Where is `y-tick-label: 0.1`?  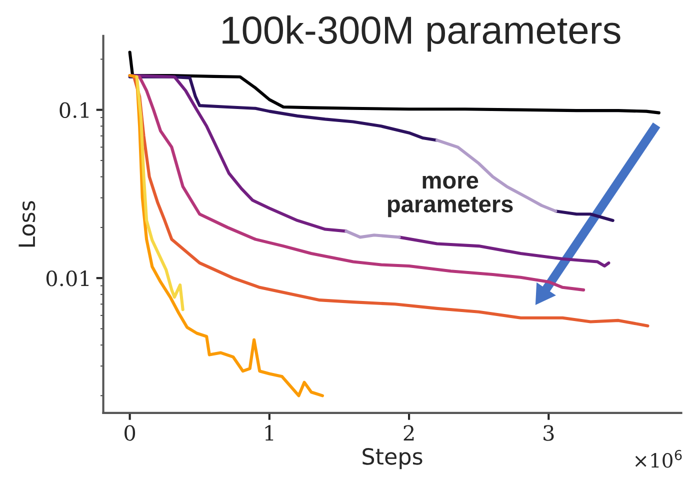
y-tick-label: 0.1 is located at coordinates (74, 110).